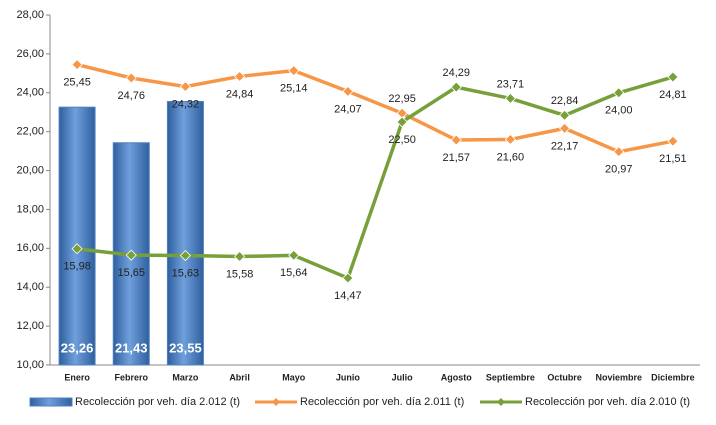 Image resolution: width=716 pixels, height=425 pixels. What do you see at coordinates (157, 402) in the screenshot?
I see `legend-label: Recolección por veh. día 2.012 (t)` at bounding box center [157, 402].